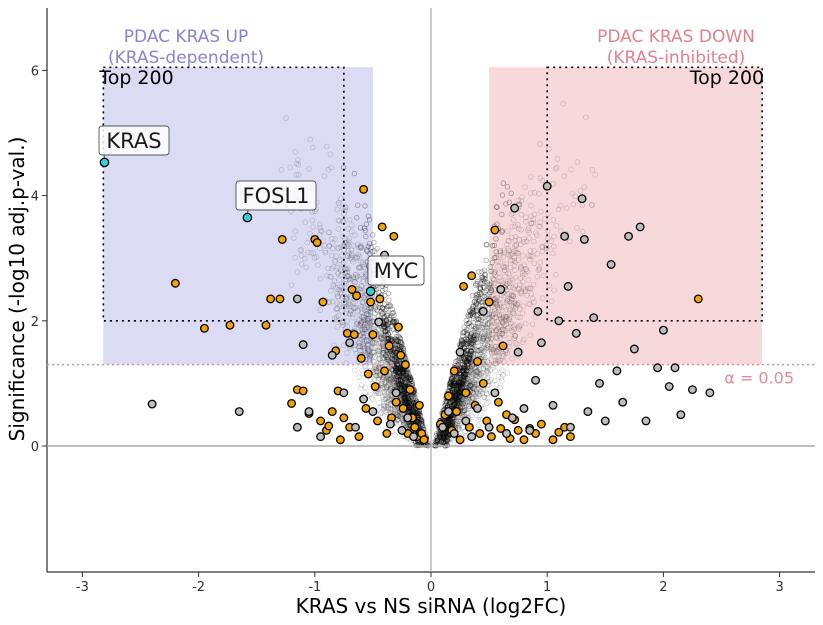 The height and width of the screenshot is (625, 823). Describe the element at coordinates (223, 194) in the screenshot. I see `top200-up-box` at that location.